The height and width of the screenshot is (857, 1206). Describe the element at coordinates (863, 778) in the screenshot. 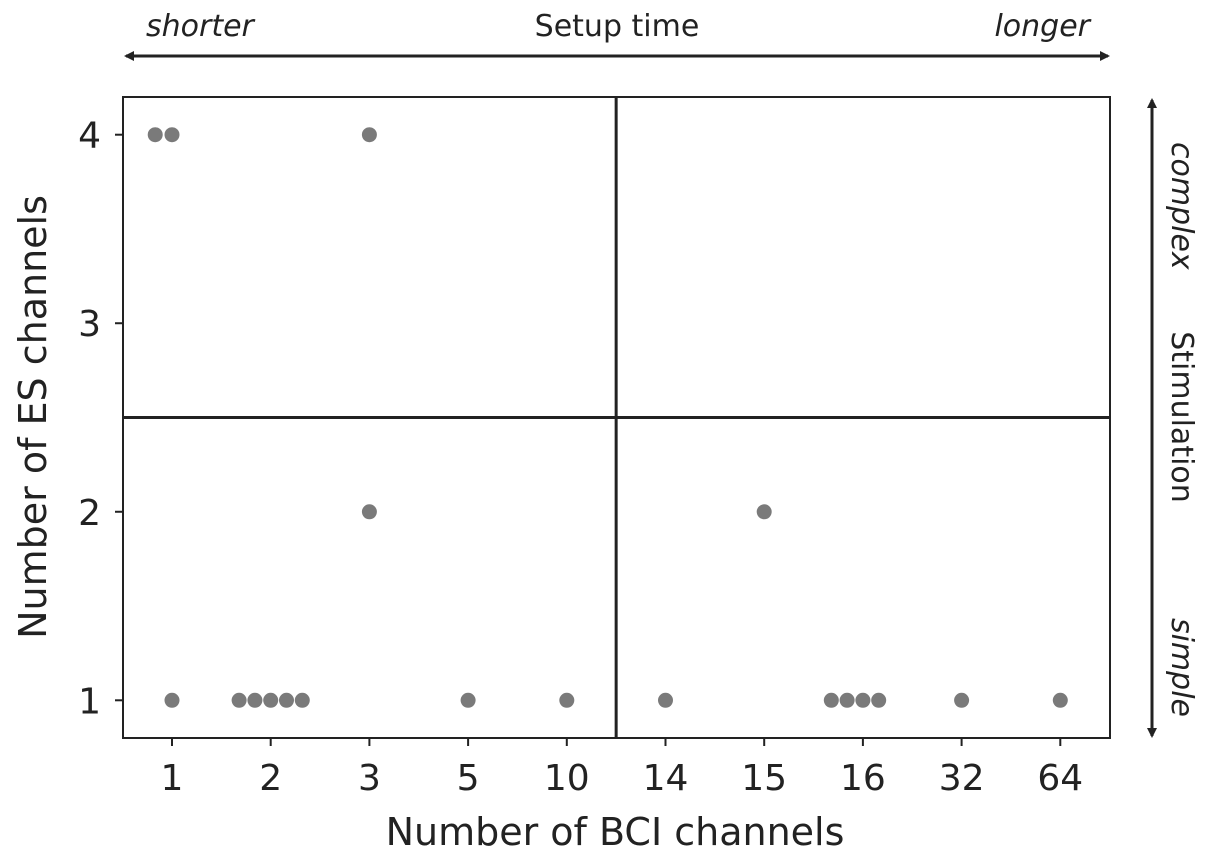

I see `x-tick-label: 16` at that location.